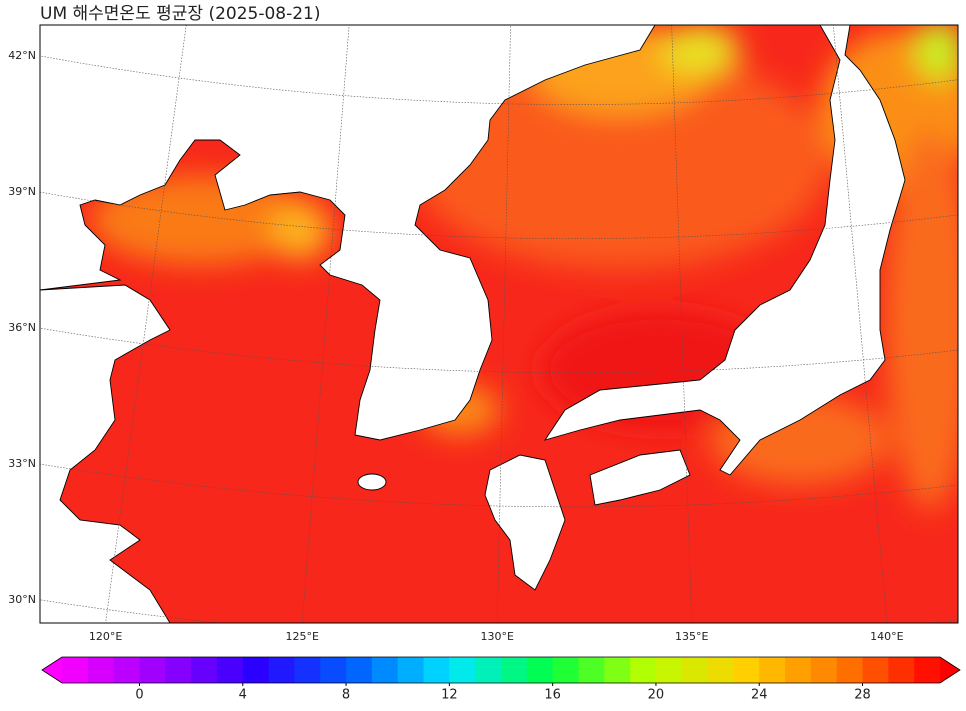  Describe the element at coordinates (691, 636) in the screenshot. I see `longitude-label: 135°E` at that location.